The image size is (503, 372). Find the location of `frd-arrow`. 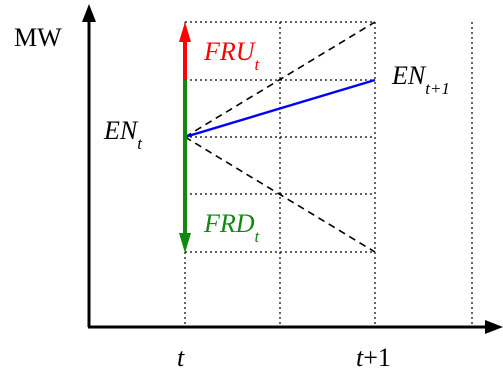

frd-arrow is located at coordinates (185, 166).